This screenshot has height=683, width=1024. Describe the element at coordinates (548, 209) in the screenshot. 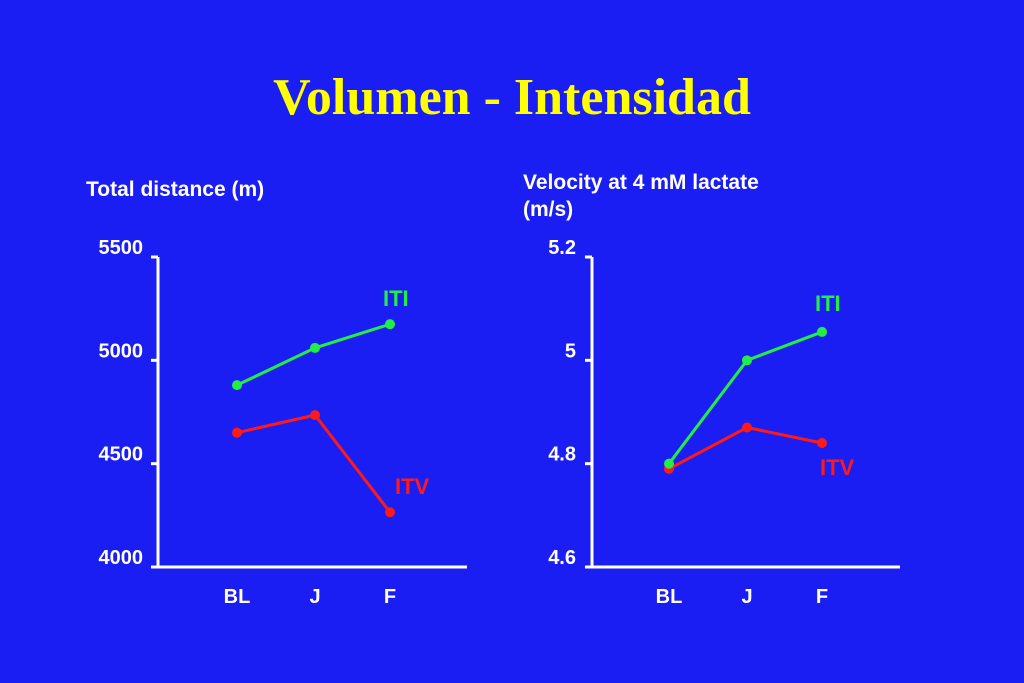

I see `y-axis-title: (m/s)` at that location.